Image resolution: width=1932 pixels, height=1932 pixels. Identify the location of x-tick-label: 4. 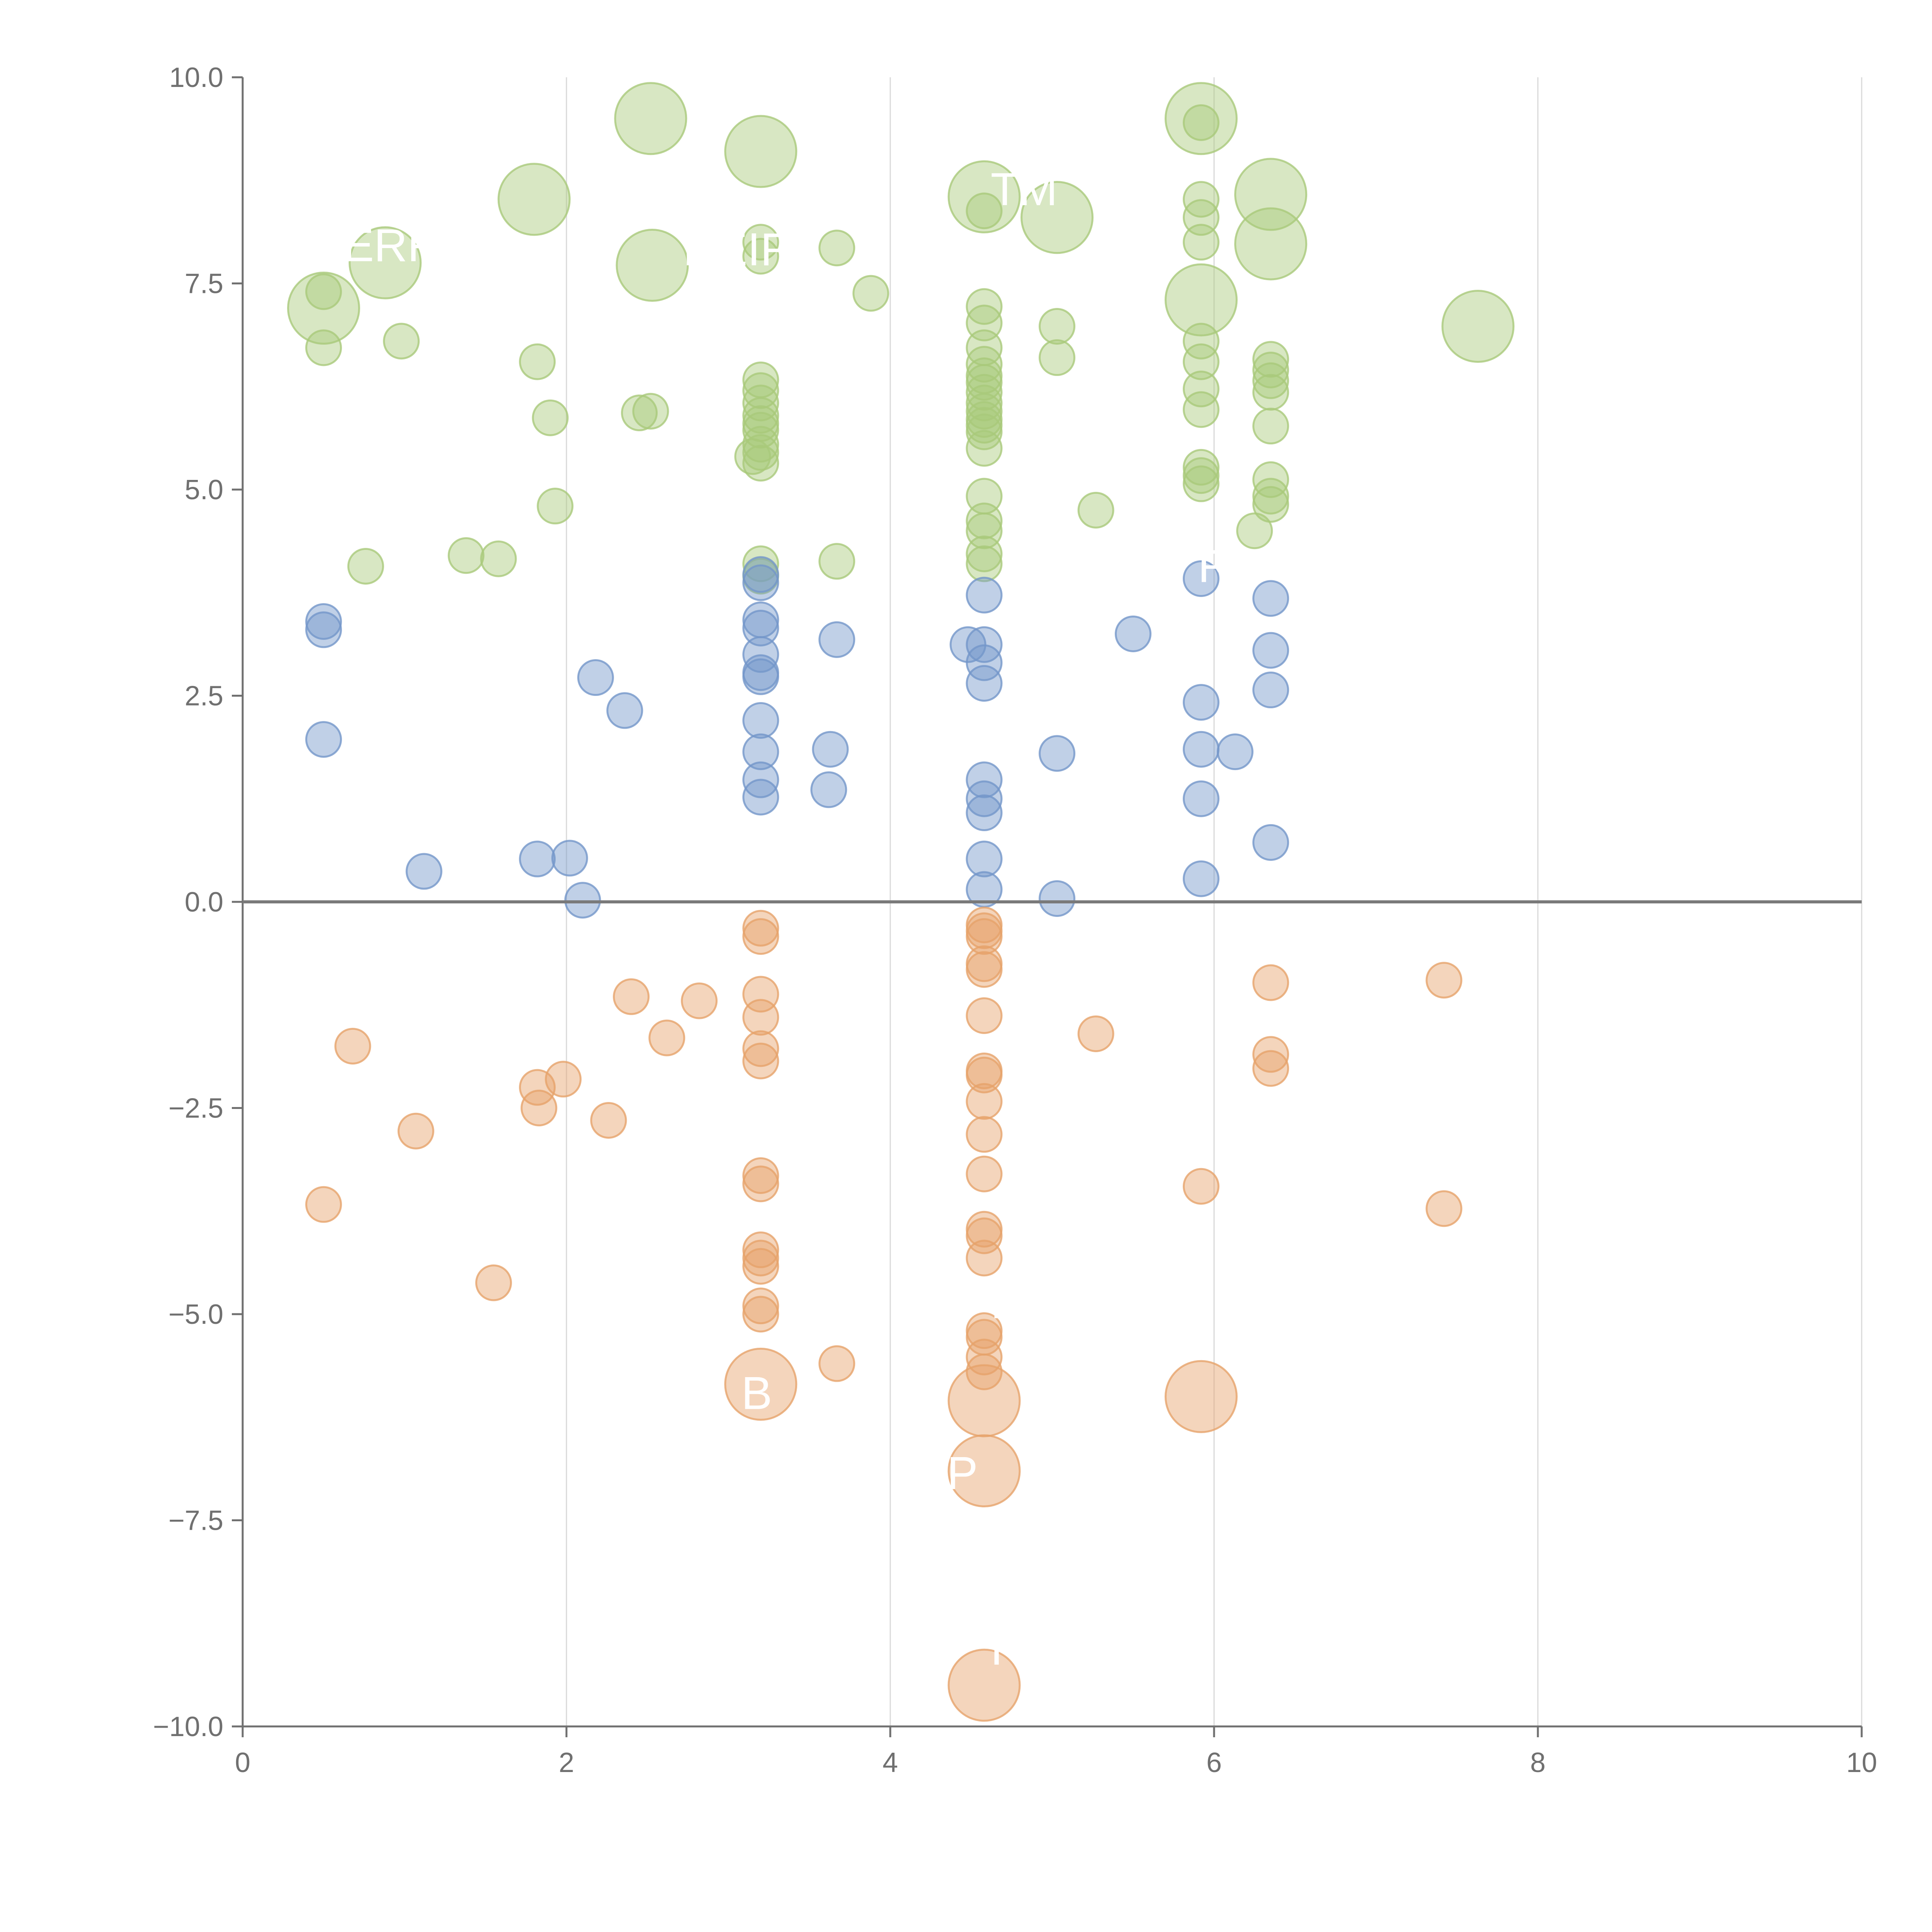
(891, 1763).